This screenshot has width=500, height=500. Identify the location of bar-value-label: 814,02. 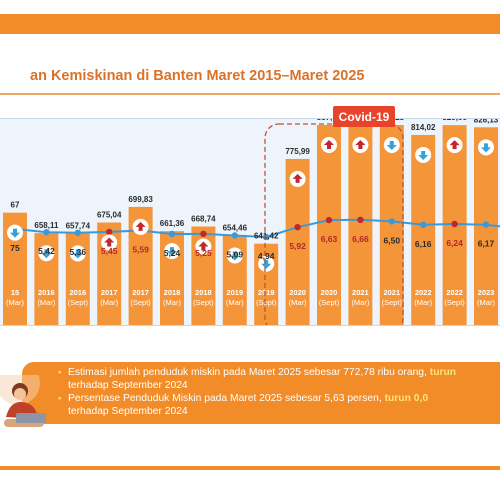
(423, 127).